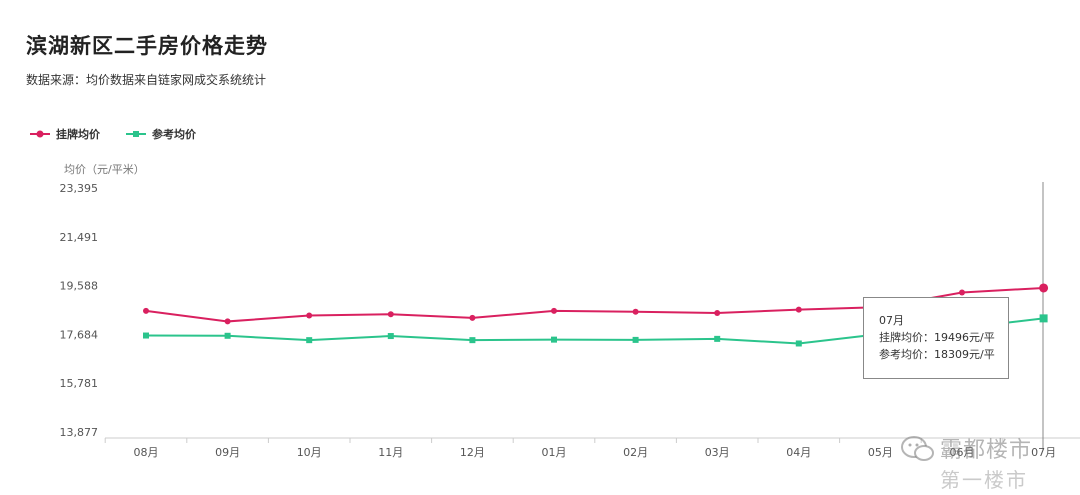  I want to click on y-tick-label: 17,684, so click(79, 334).